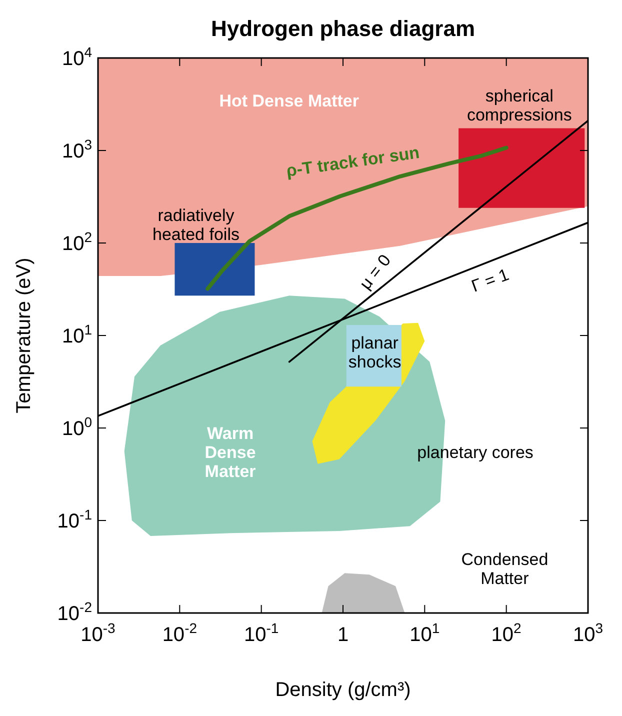 This screenshot has height=716, width=622. What do you see at coordinates (77, 335) in the screenshot?
I see `y-tick-label: 10$^{1}$` at bounding box center [77, 335].